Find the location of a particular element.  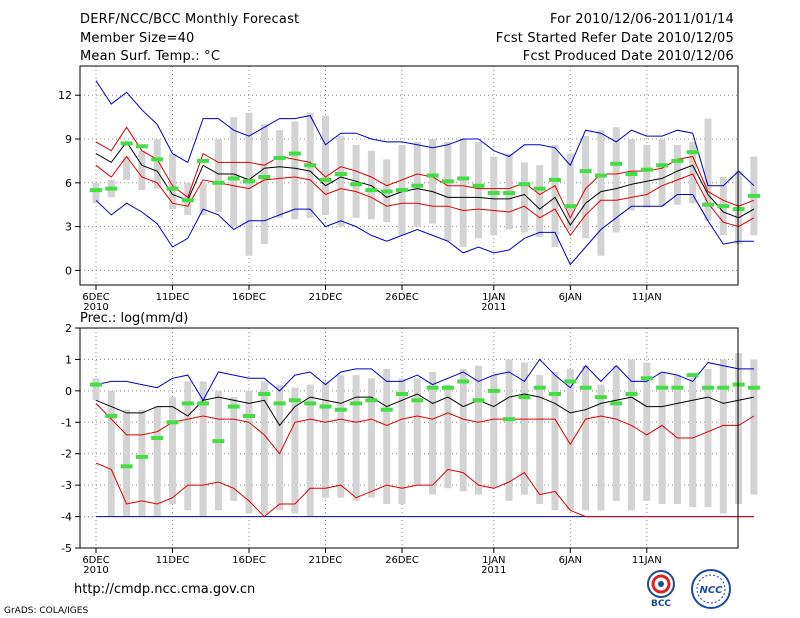

x-tick-label: 26DEC is located at coordinates (402, 560).